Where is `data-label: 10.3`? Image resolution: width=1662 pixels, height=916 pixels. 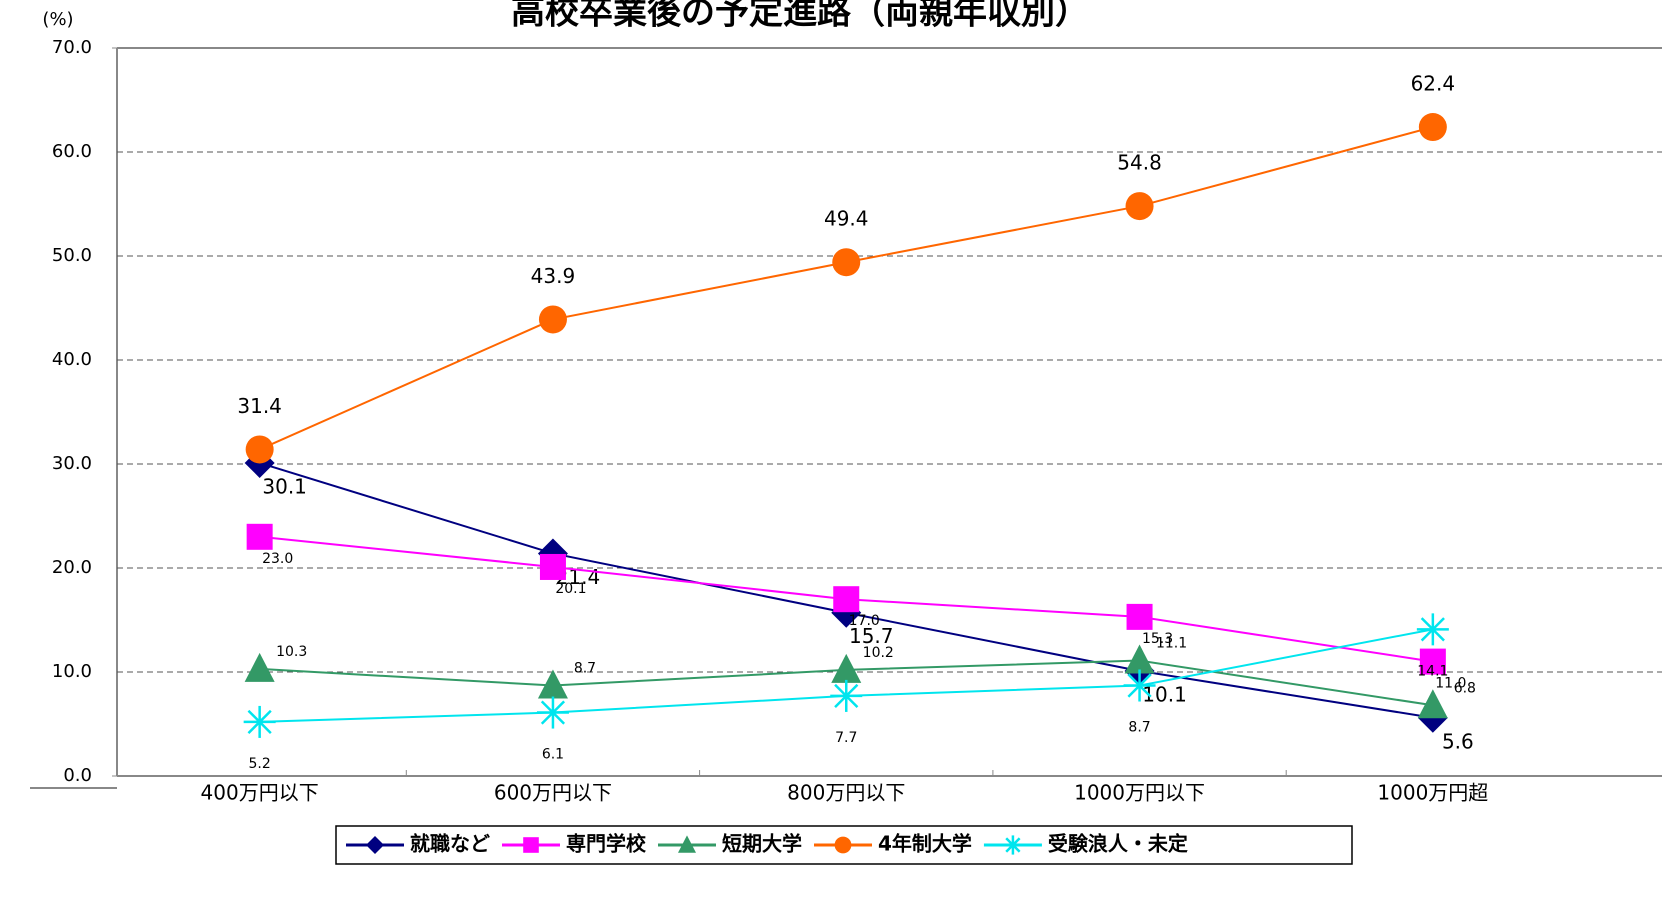
data-label: 10.3 is located at coordinates (291, 652).